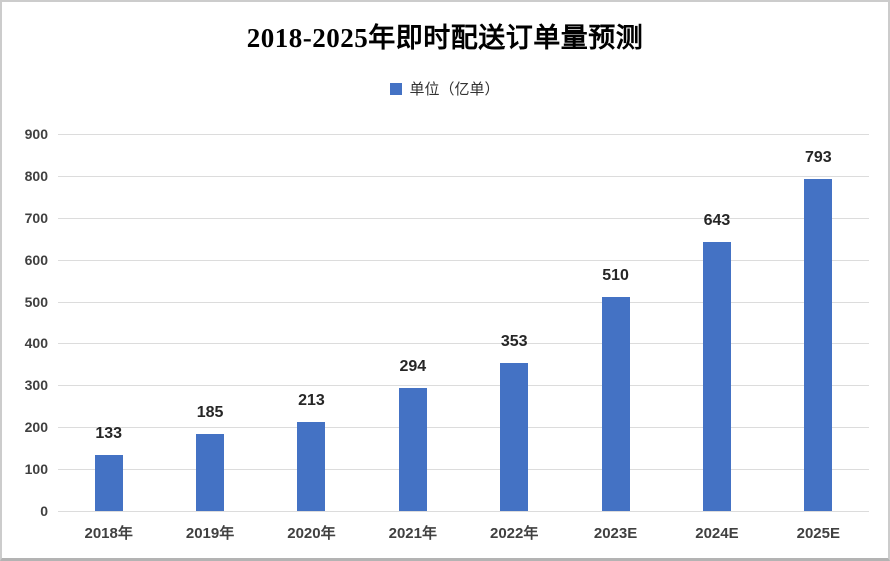  I want to click on legend-marker-icon, so click(396, 88).